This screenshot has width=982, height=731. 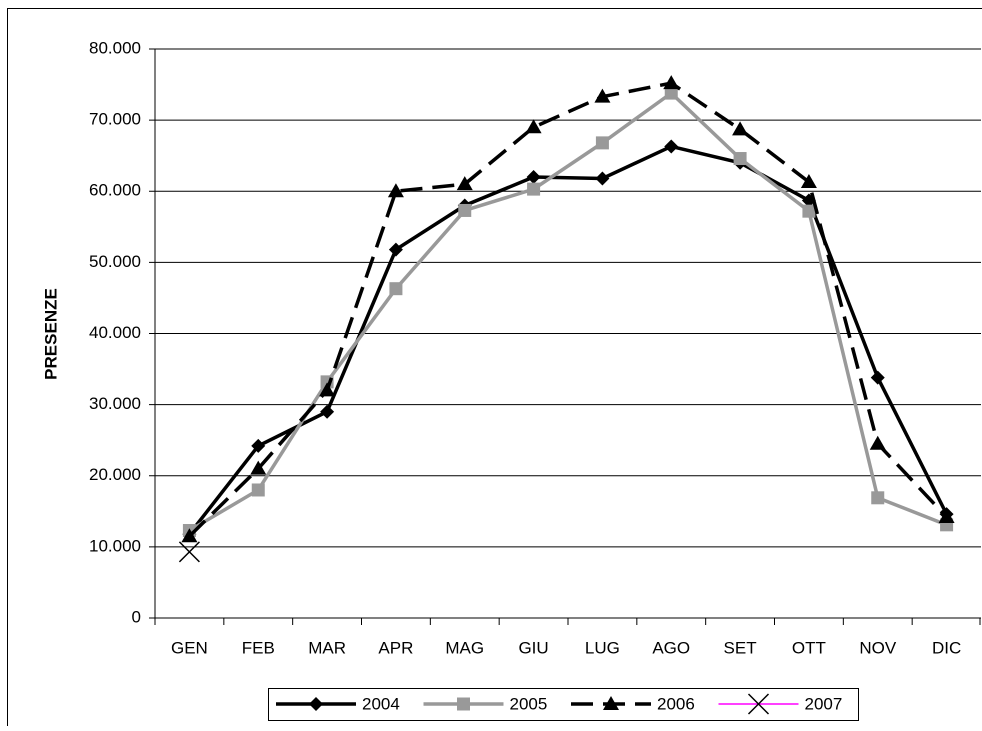 What do you see at coordinates (115, 545) in the screenshot?
I see `y-tick-label: 10.000` at bounding box center [115, 545].